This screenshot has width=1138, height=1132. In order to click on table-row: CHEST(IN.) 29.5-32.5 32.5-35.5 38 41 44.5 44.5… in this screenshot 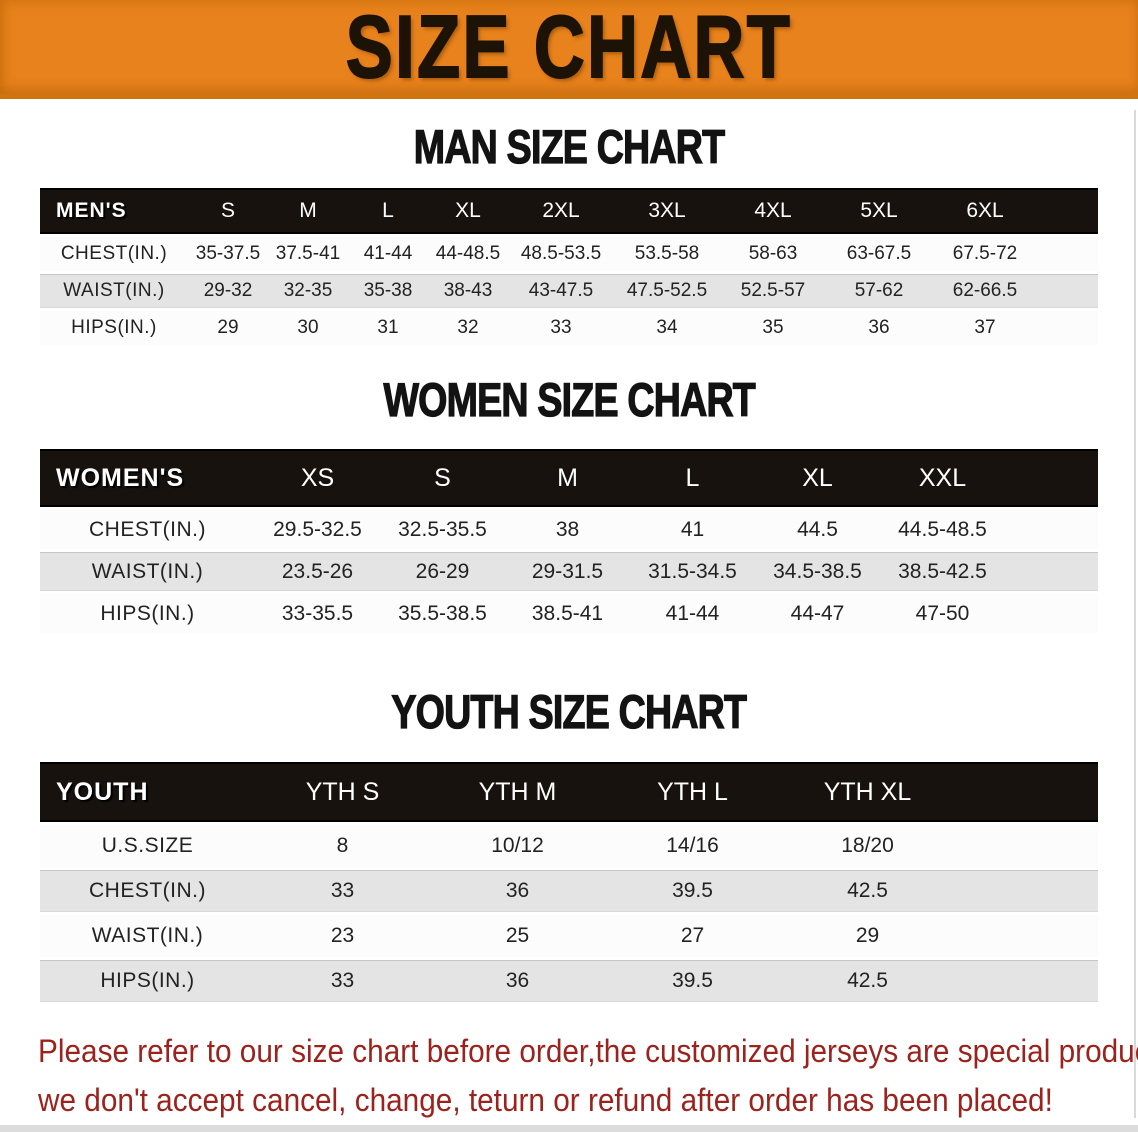, I will do `click(569, 529)`.